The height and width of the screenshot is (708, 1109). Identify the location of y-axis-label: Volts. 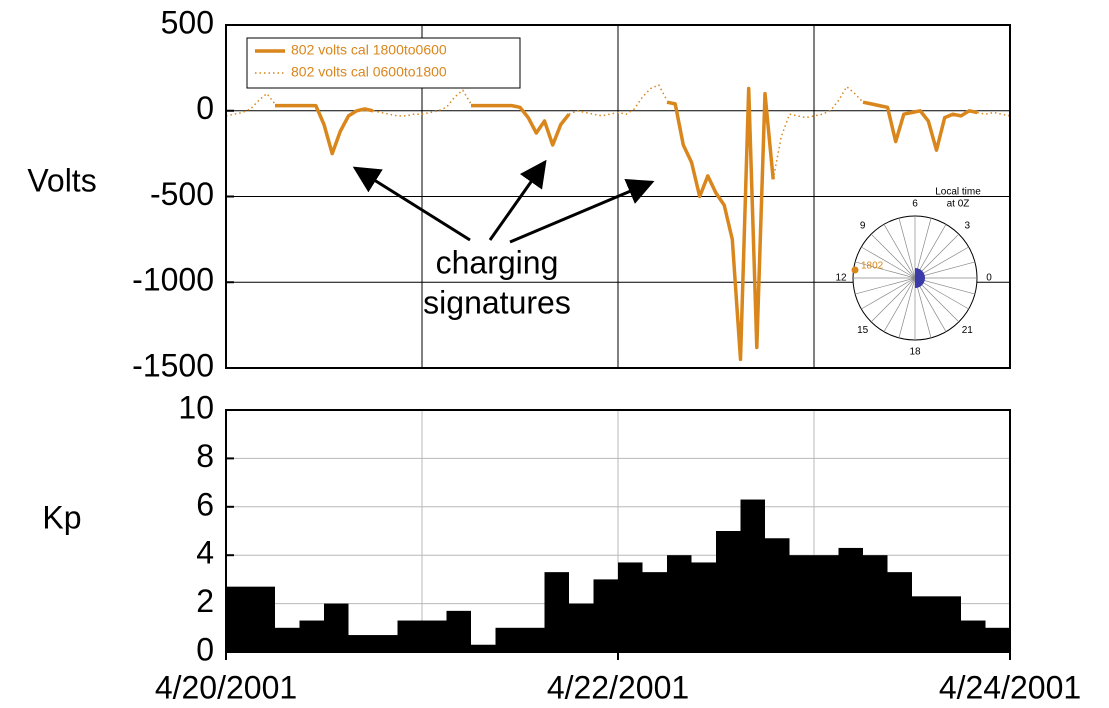
(61, 180).